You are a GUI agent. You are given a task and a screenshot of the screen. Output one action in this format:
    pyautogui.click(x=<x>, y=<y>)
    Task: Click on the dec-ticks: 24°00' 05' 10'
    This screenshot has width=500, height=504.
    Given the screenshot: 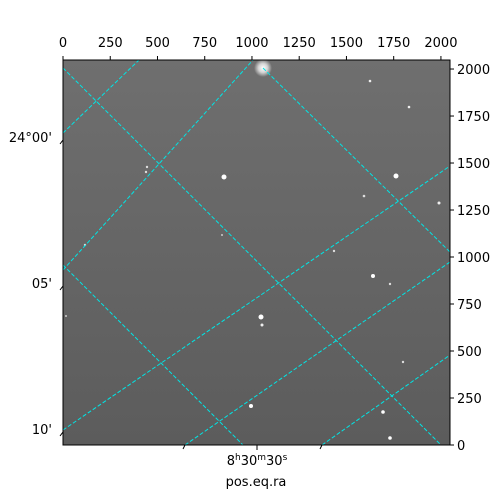 What is the action you would take?
    pyautogui.click(x=36, y=284)
    